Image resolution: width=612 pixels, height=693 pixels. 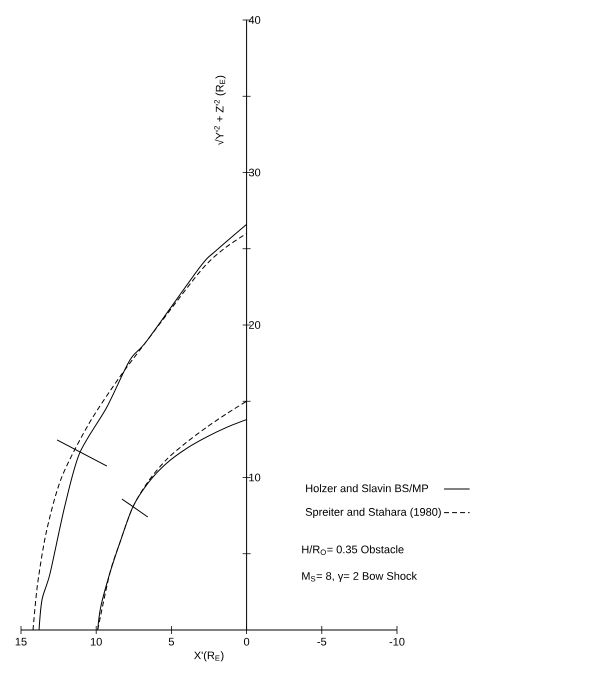 What do you see at coordinates (254, 478) in the screenshot?
I see `y-tick-label: 10` at bounding box center [254, 478].